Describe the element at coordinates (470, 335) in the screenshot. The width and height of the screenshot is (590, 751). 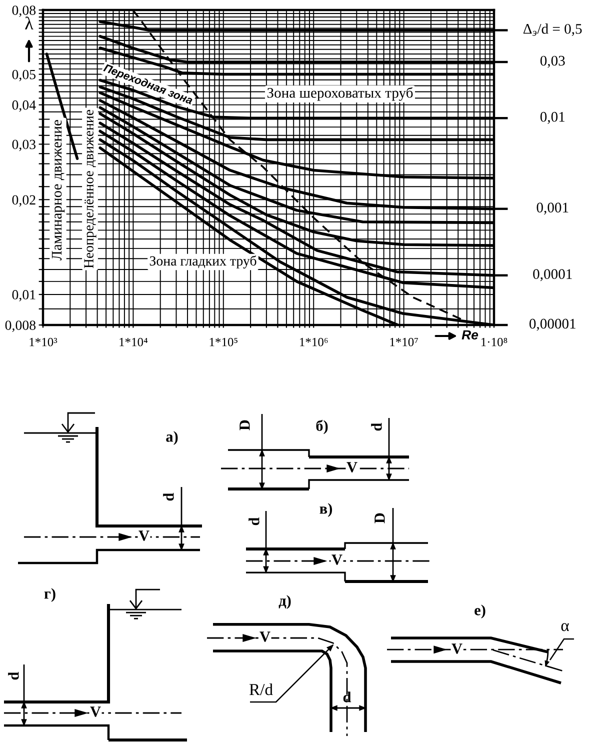
I see `x-axis-title: Re` at that location.